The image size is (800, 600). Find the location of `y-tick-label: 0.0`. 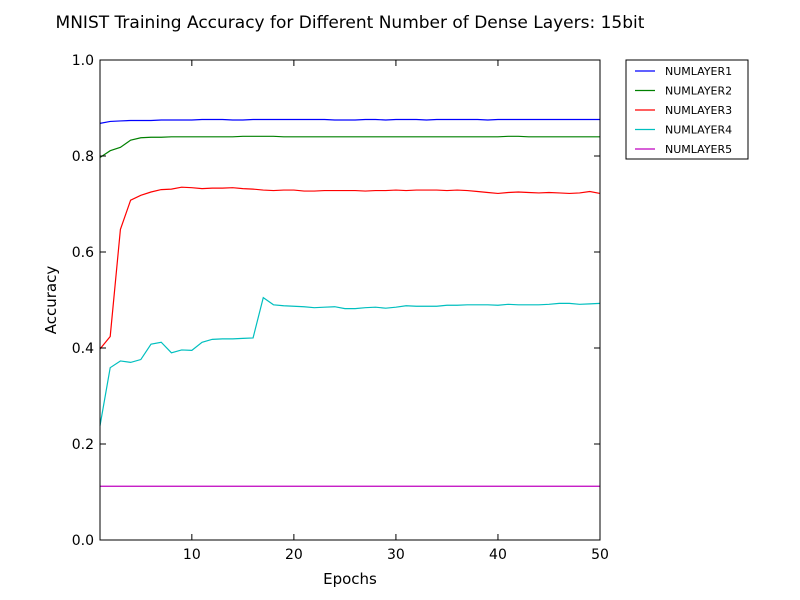

y-tick-label: 0.0 is located at coordinates (83, 541).